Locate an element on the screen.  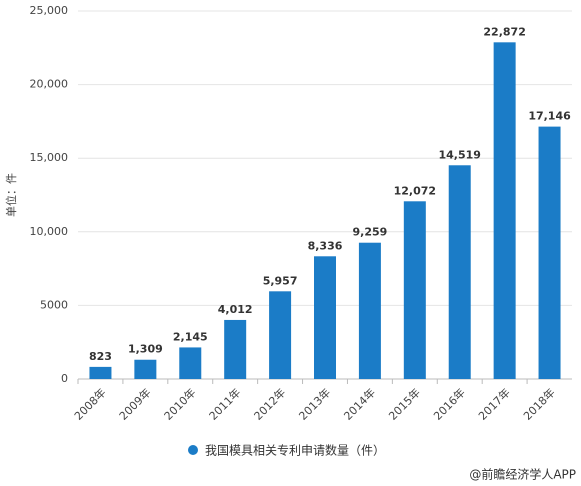
y-tick-label: 5000 is located at coordinates (54, 304).